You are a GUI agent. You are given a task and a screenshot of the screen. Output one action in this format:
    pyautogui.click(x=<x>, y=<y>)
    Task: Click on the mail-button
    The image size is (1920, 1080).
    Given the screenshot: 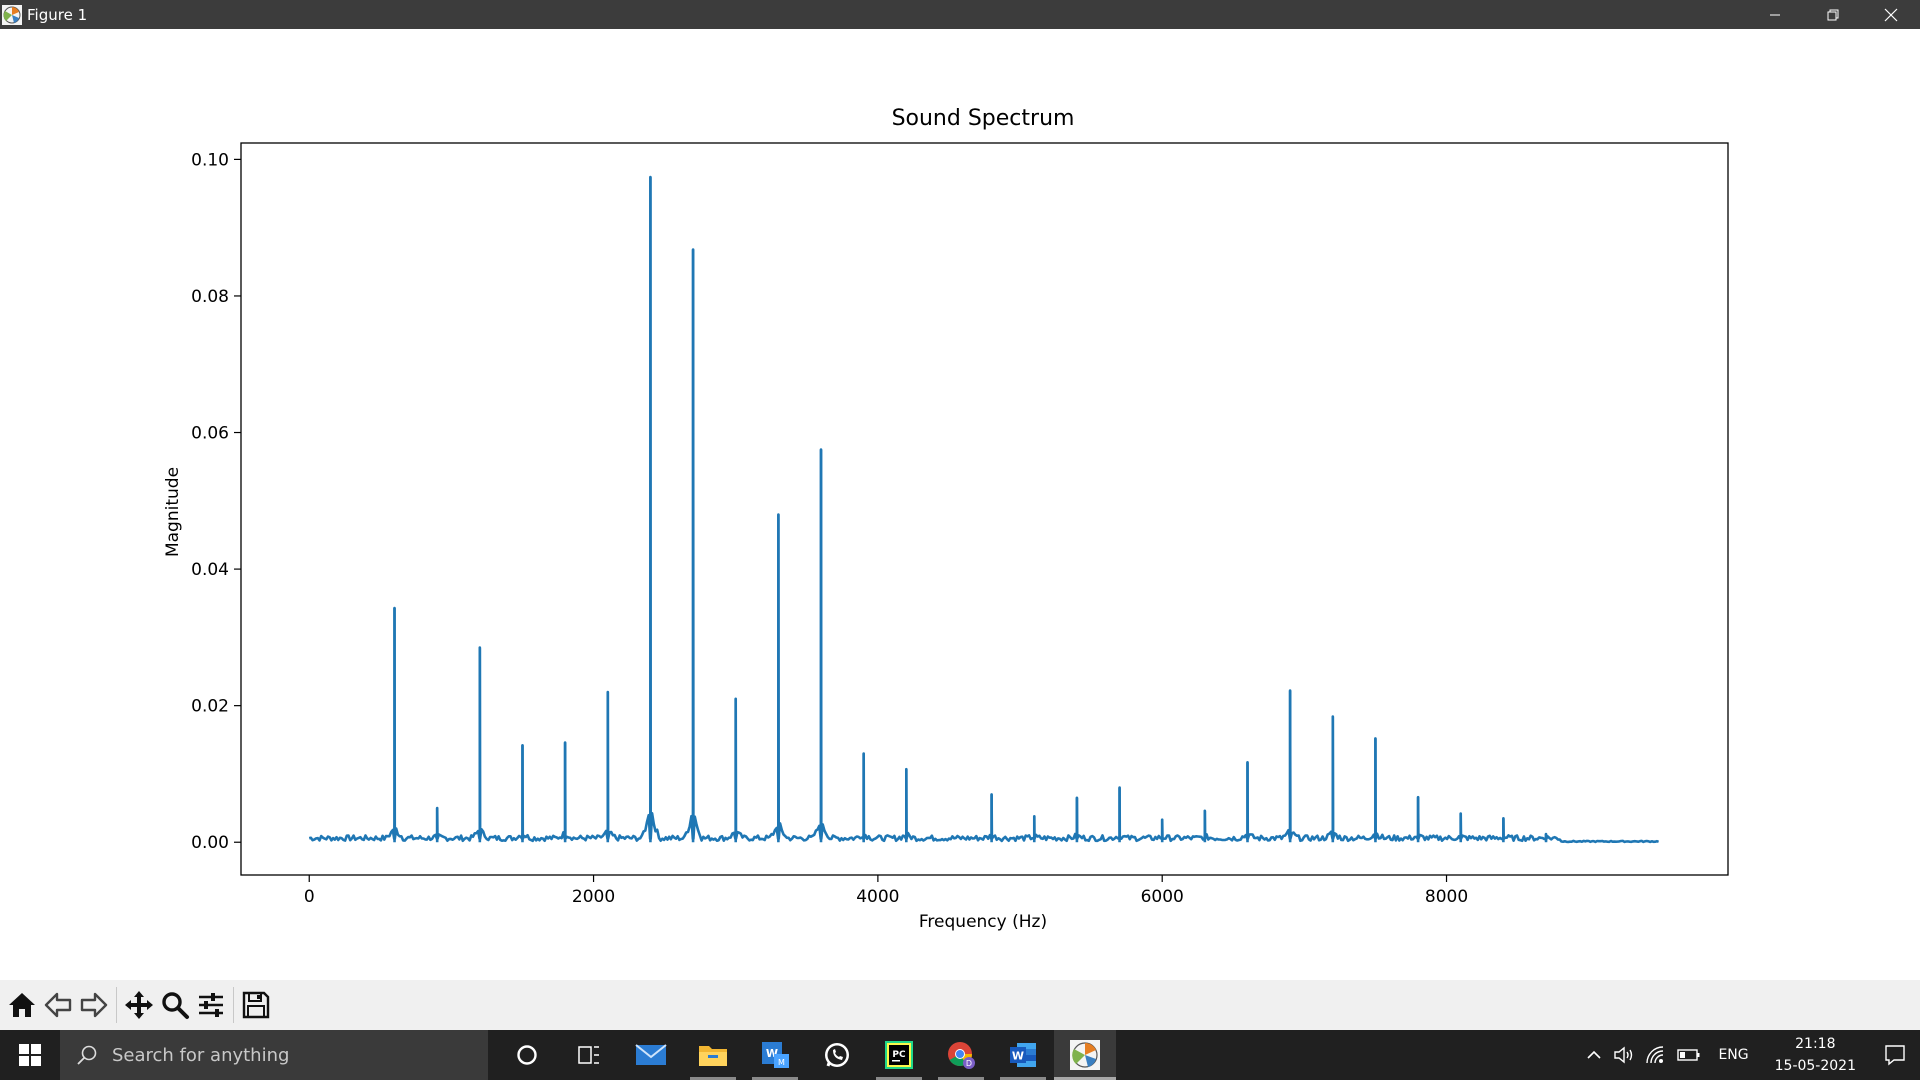 What is the action you would take?
    pyautogui.click(x=651, y=1055)
    